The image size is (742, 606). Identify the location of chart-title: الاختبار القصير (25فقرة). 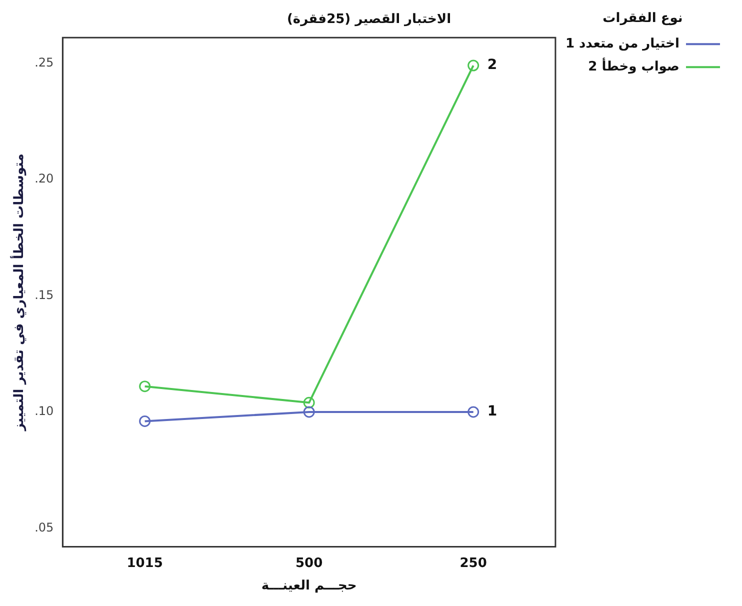
(369, 20).